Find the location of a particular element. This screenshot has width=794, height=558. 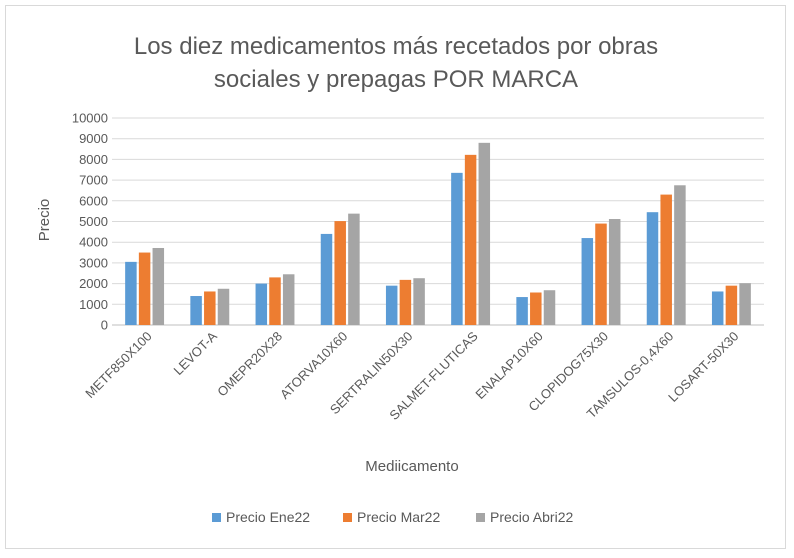

x-tick-label: LOSART-50X30 is located at coordinates (703, 367).